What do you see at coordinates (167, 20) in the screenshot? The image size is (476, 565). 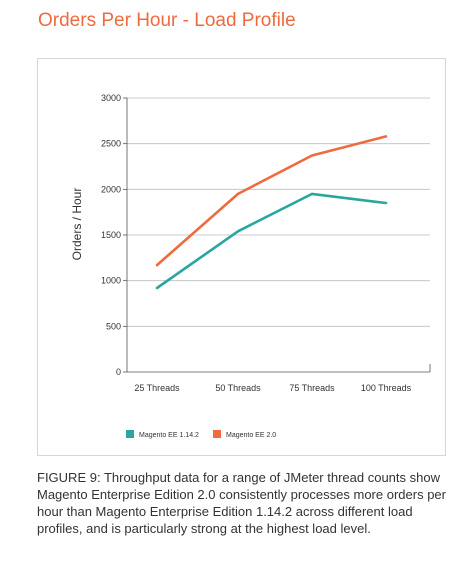 I see `chart-title: Orders Per Hour - Load Profile` at bounding box center [167, 20].